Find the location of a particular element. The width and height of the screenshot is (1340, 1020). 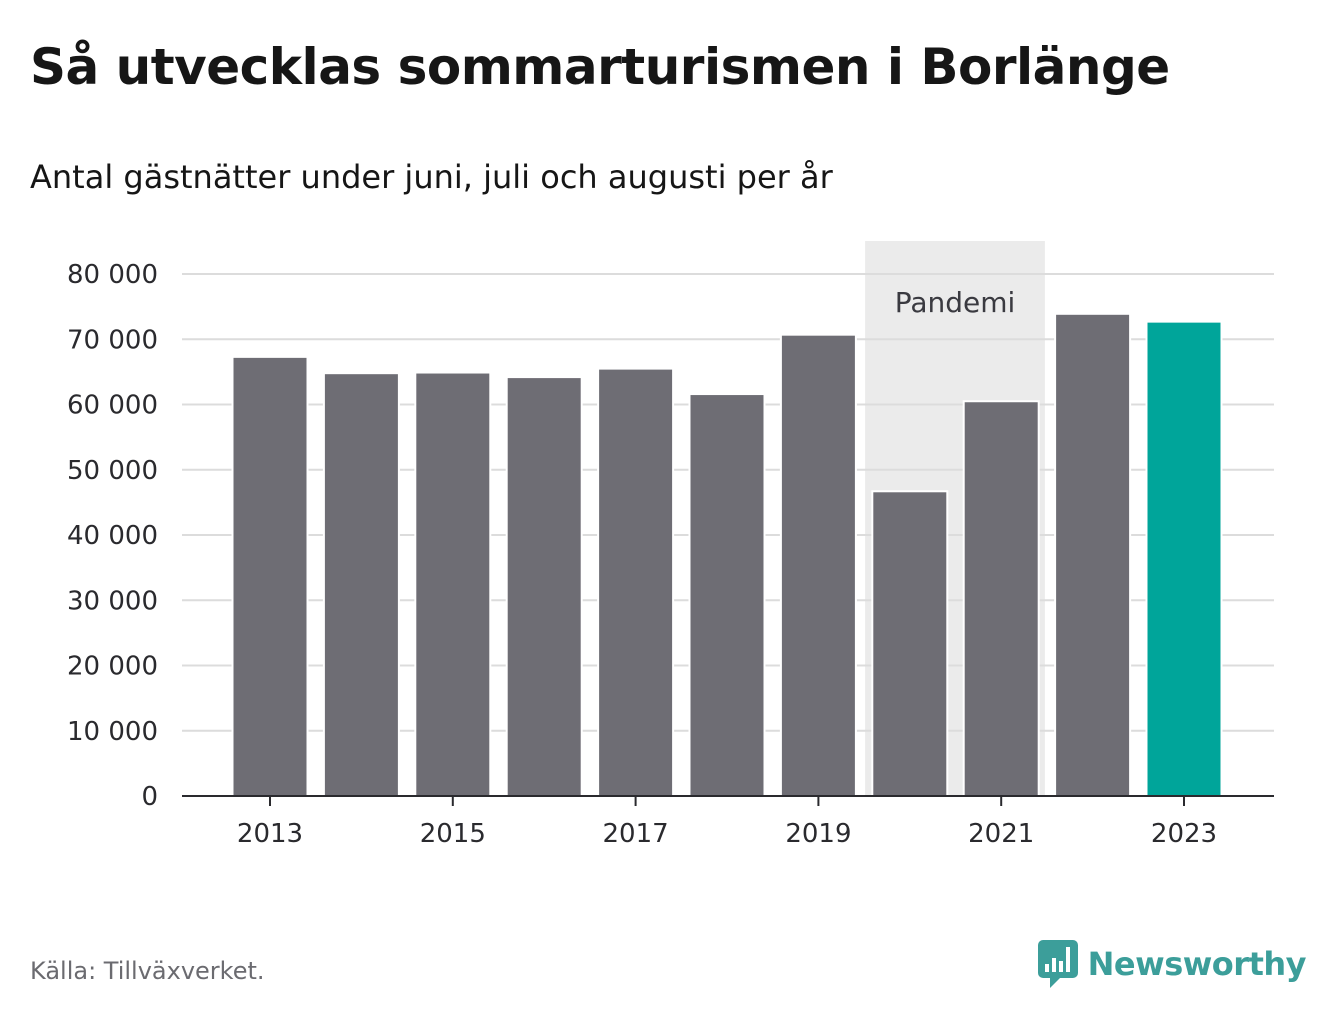

bar-2018 is located at coordinates (727, 595).